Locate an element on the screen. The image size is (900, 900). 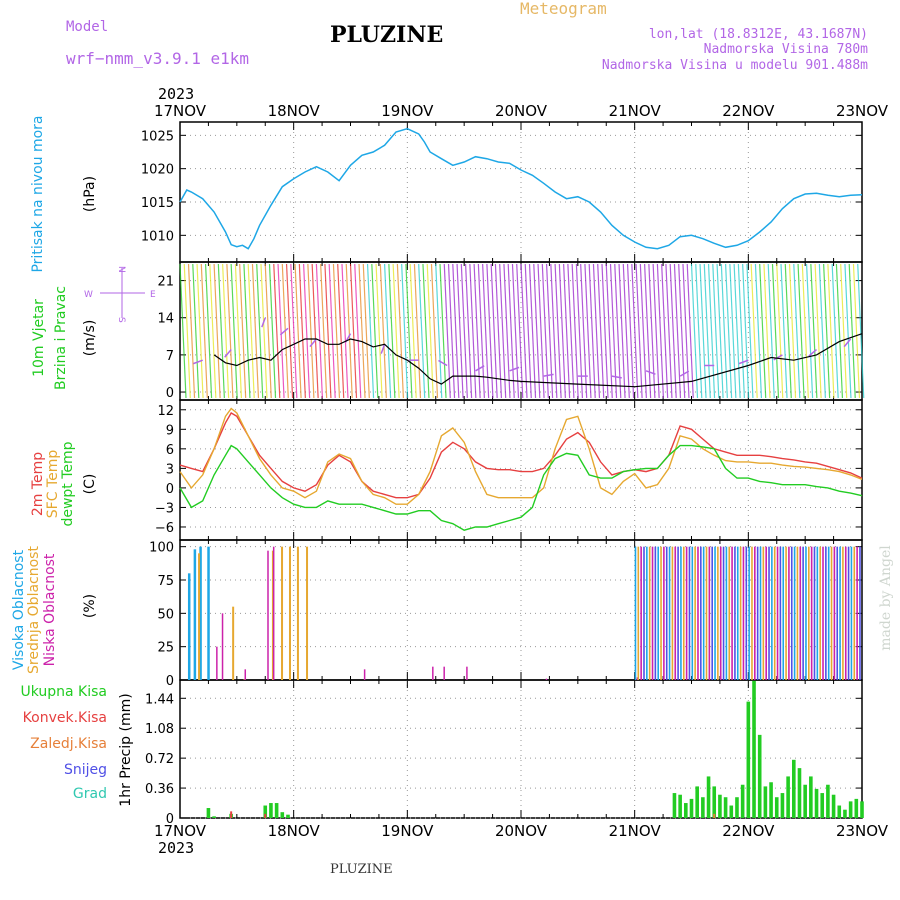
y-tick-label: 100 is located at coordinates (161, 548).